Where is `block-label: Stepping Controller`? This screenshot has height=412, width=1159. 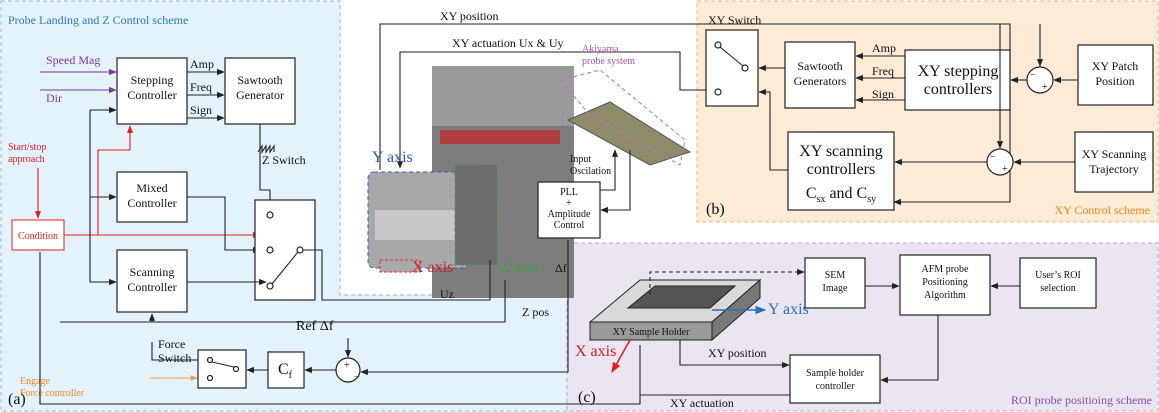
block-label: Stepping Controller is located at coordinates (151, 87).